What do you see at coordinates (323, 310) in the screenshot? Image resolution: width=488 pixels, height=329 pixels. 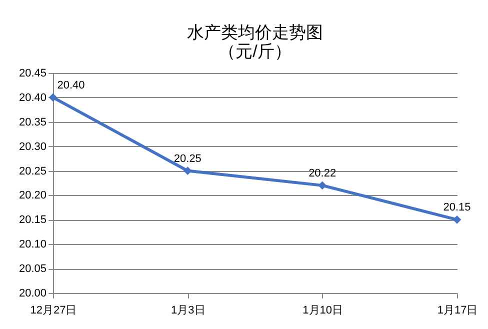 I see `x-tick-label: 1月10日` at bounding box center [323, 310].